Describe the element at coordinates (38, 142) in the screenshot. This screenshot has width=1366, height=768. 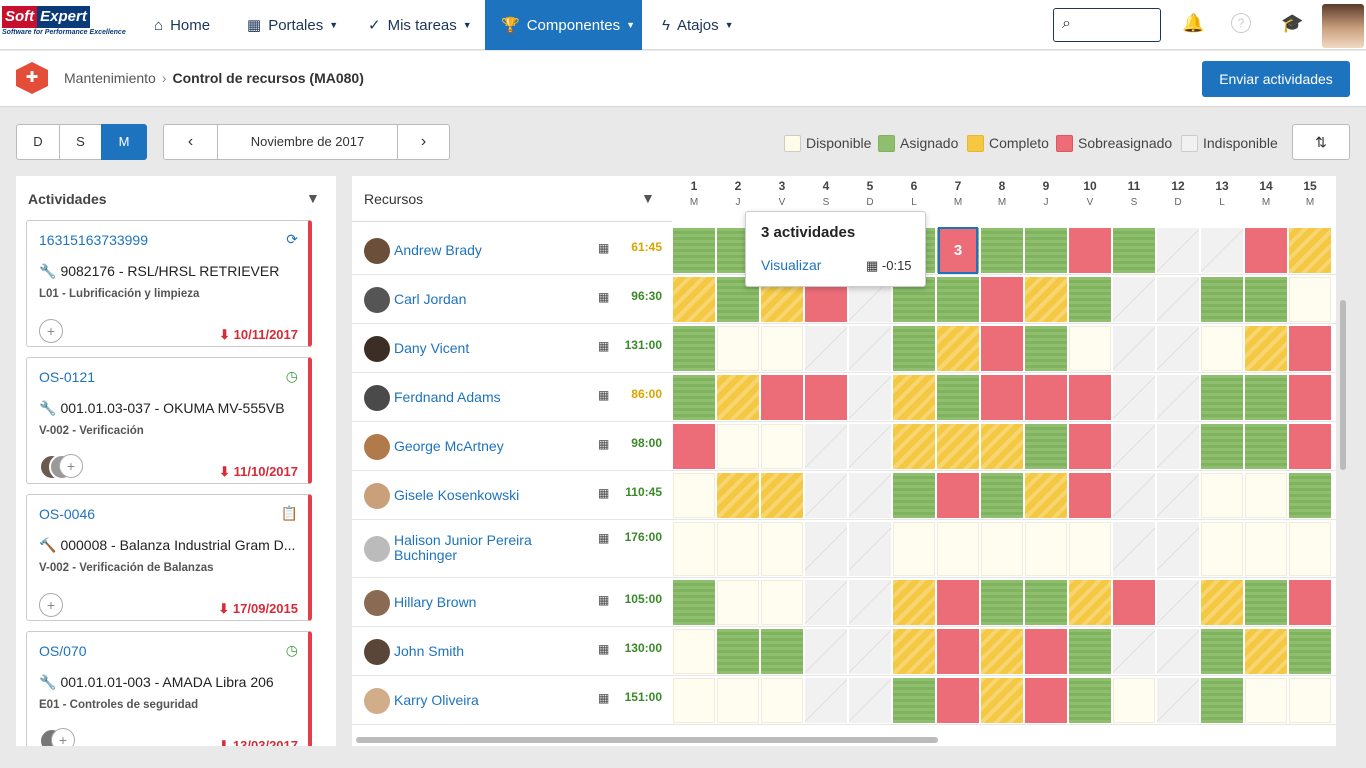
I see `view-day-button: D` at that location.